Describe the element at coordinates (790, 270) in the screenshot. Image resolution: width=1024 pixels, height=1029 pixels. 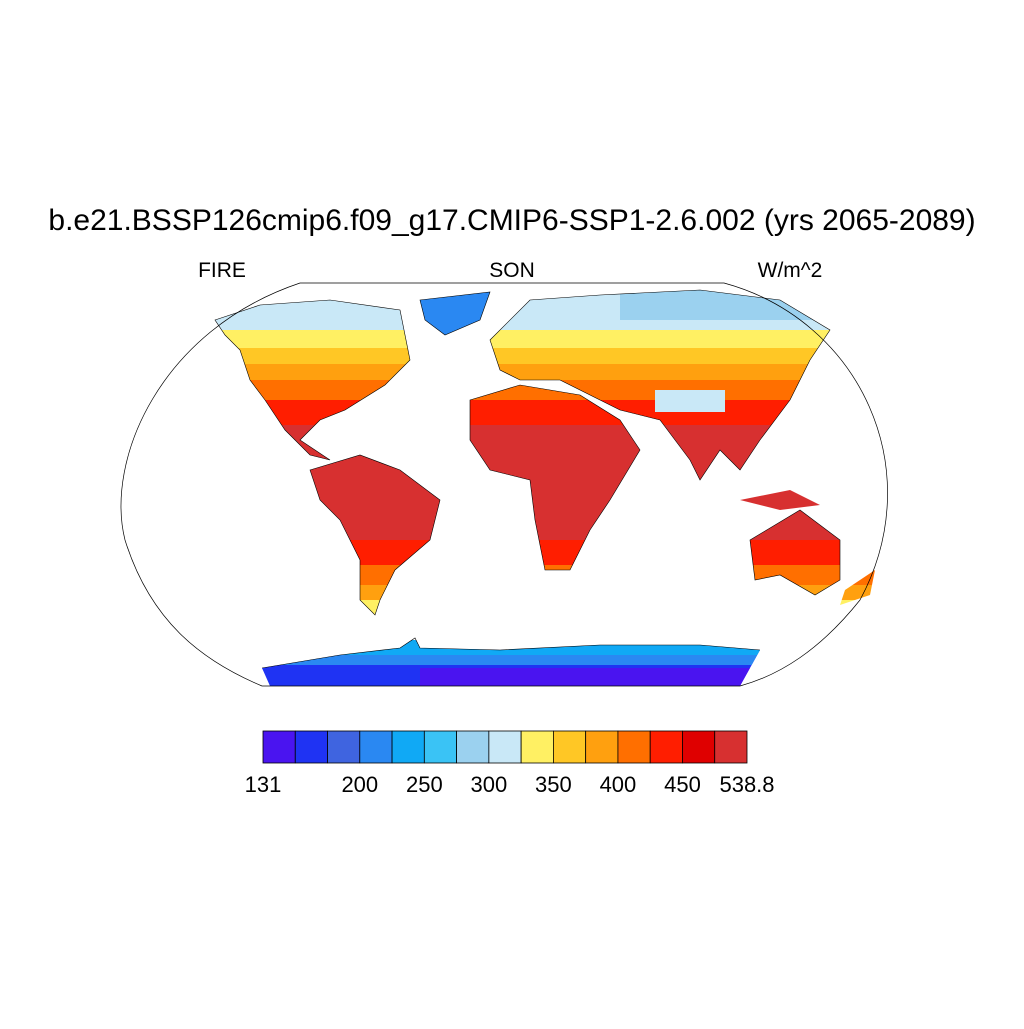
I see `right-subtitle: W/m^2` at that location.